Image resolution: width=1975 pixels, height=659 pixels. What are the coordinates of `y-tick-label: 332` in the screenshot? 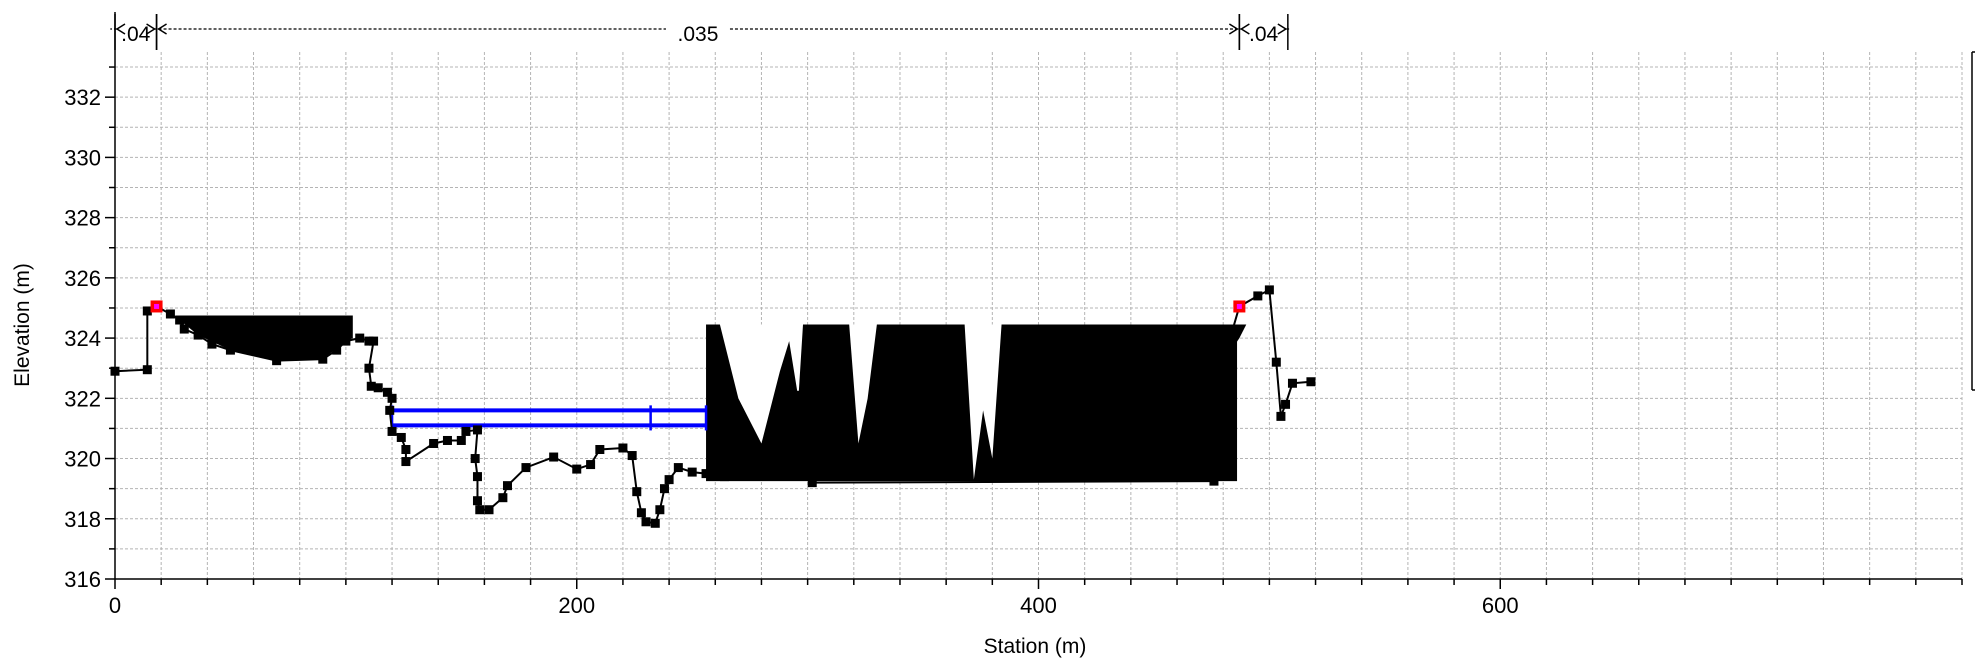 It's located at (82, 97).